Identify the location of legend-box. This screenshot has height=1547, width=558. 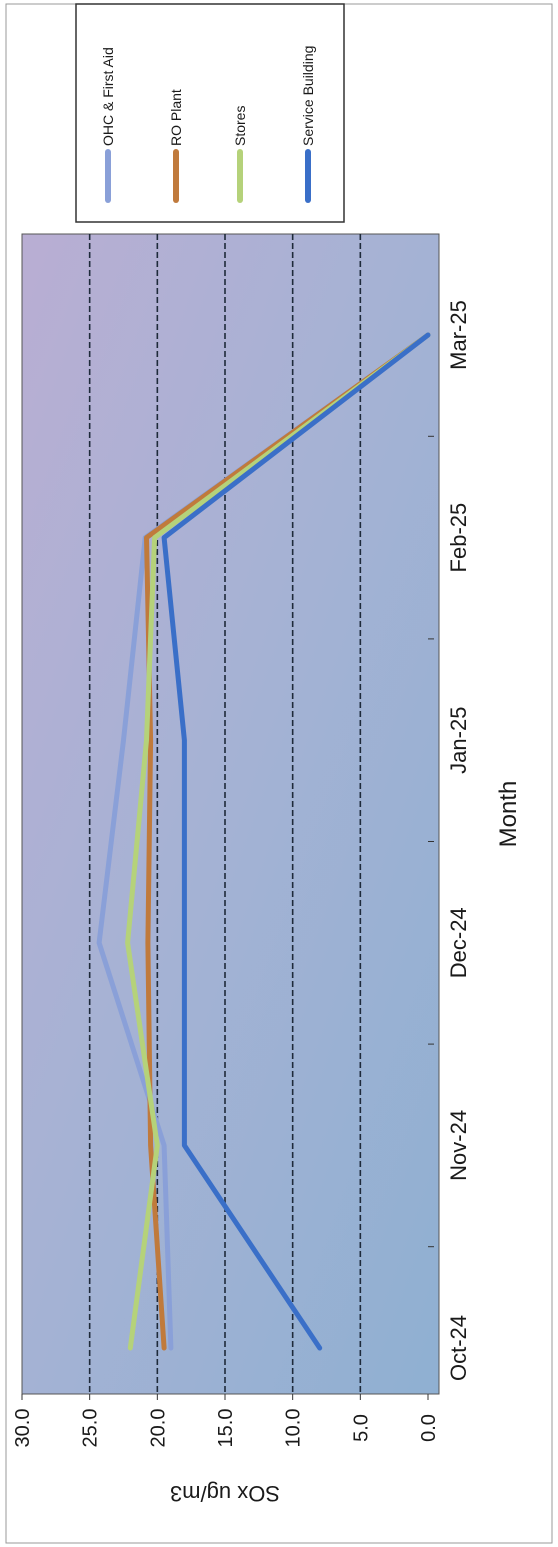
(210, 113).